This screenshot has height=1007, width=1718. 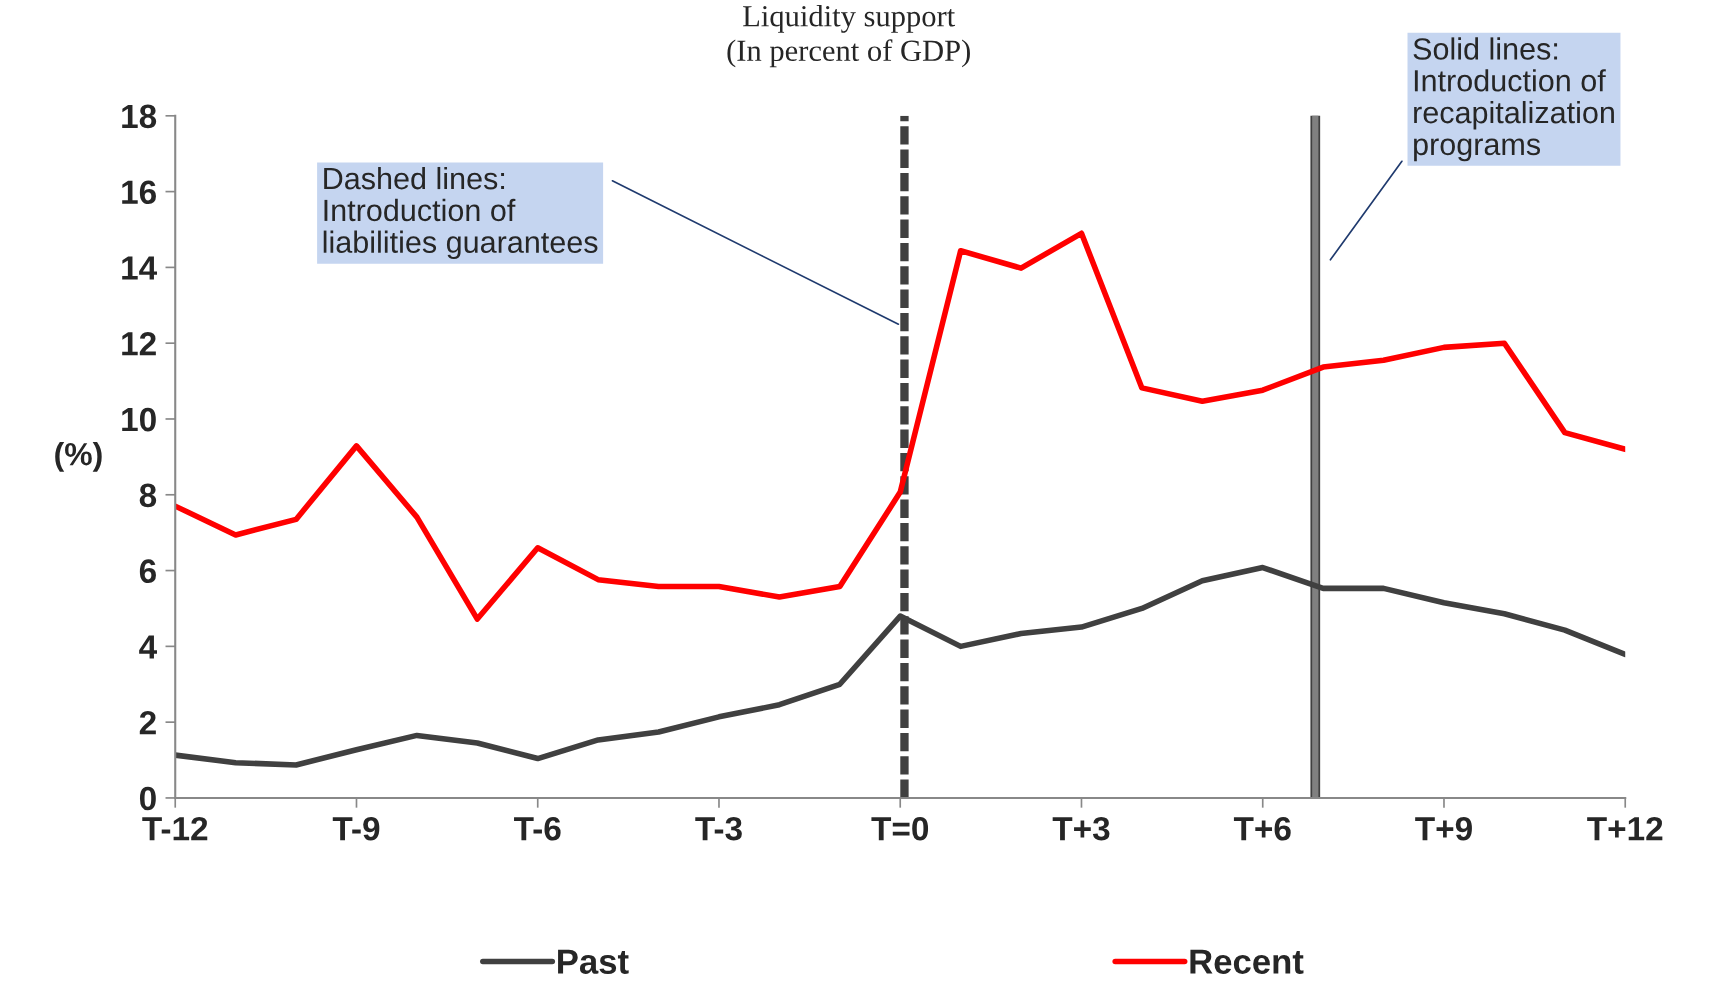 I want to click on annotation: Solid lines: Introduction of recapitalization programs, so click(x=1513, y=99).